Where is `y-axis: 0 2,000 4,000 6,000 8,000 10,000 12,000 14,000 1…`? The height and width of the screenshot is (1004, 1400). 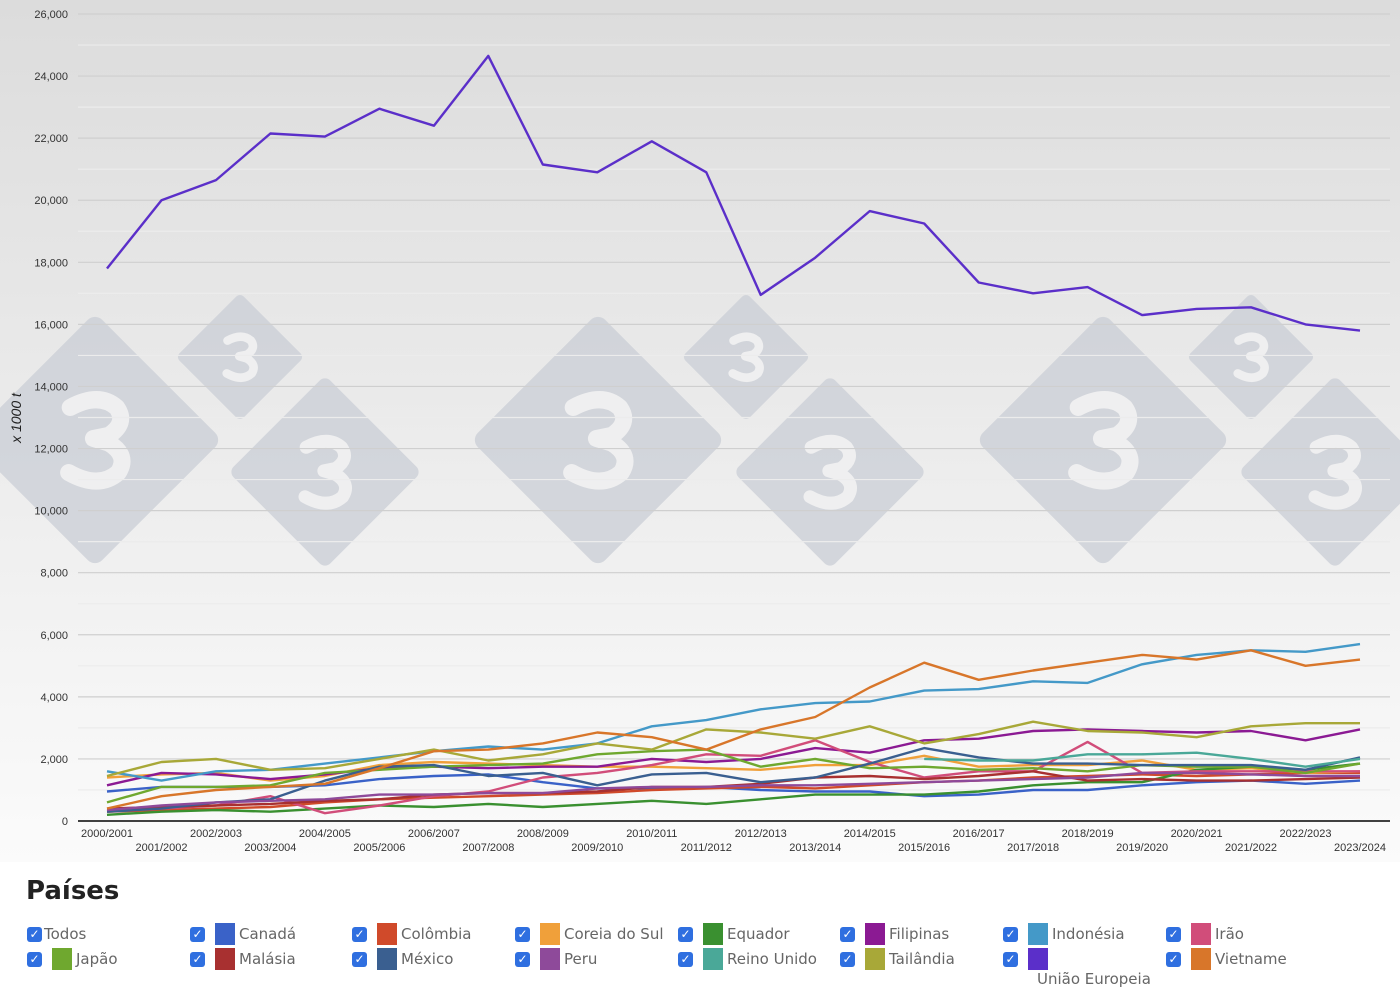 y-axis: 0 2,000 4,000 6,000 8,000 10,000 12,000 14,000 1… is located at coordinates (51, 418).